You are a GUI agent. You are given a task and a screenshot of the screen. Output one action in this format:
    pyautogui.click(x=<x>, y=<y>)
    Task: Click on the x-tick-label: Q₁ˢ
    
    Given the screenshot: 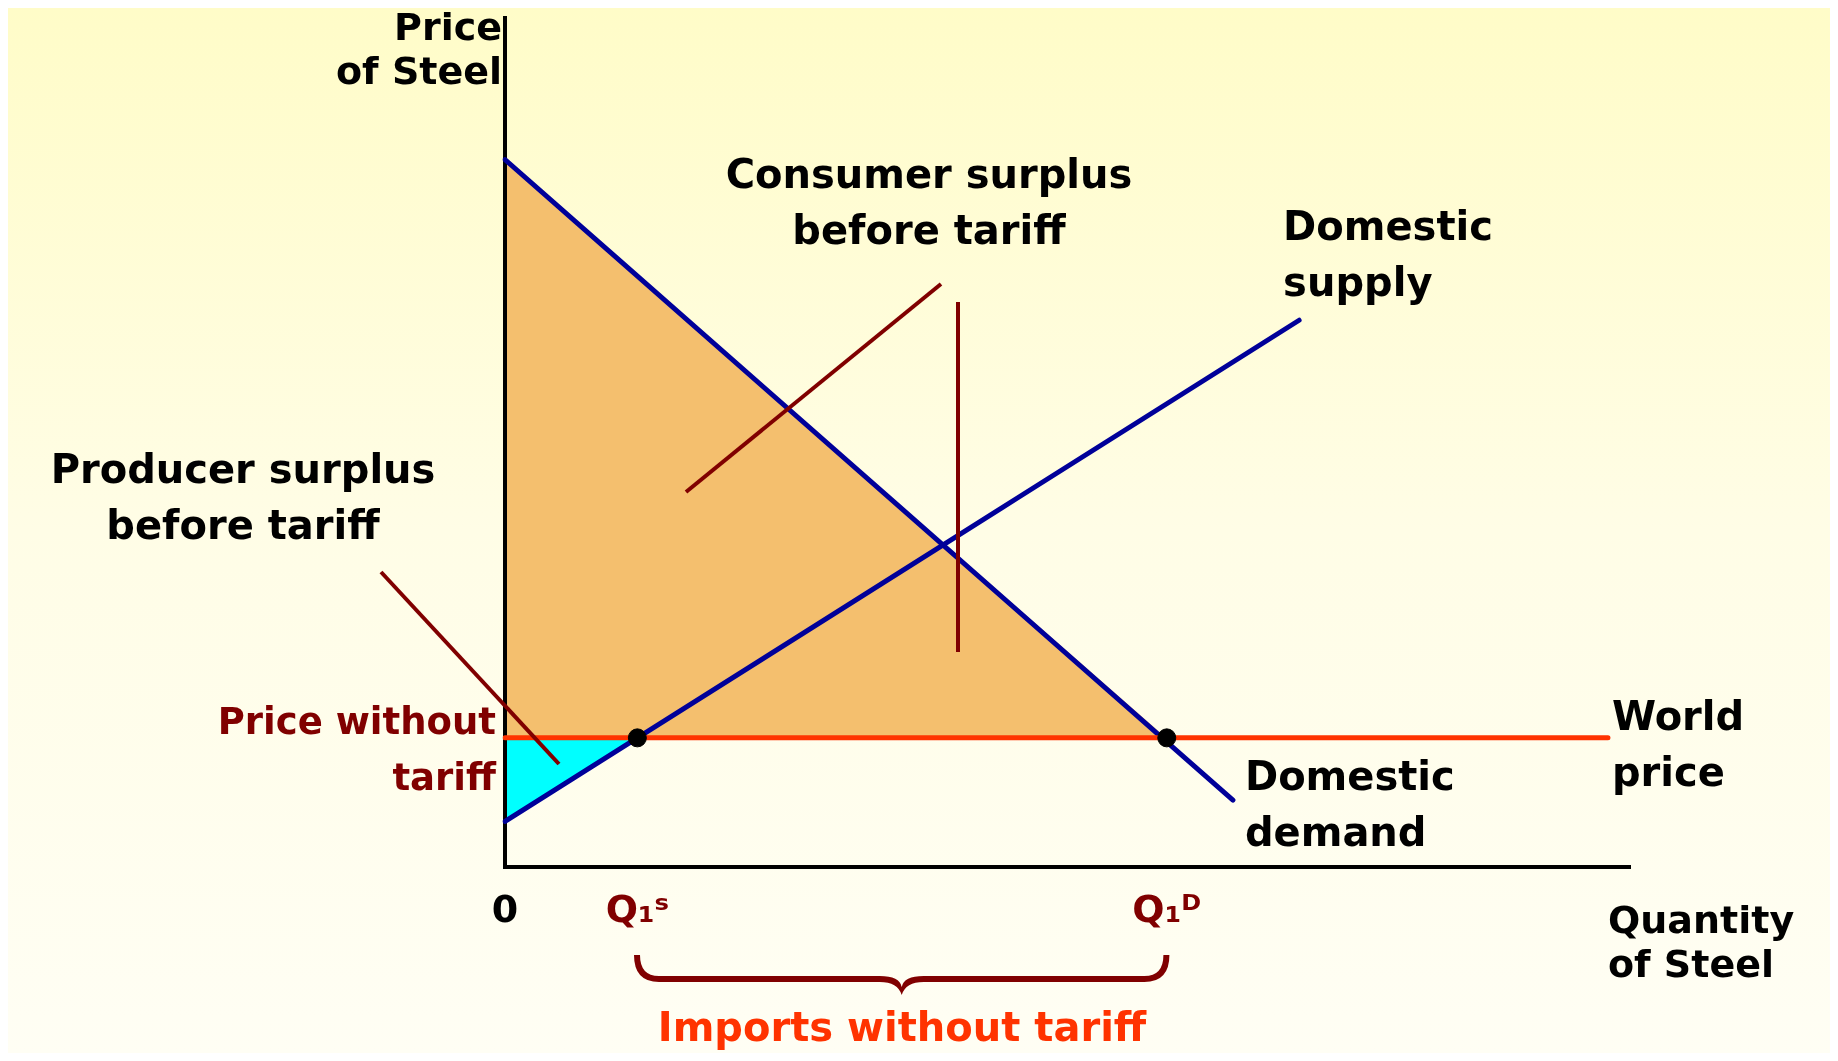 What is the action you would take?
    pyautogui.click(x=637, y=909)
    